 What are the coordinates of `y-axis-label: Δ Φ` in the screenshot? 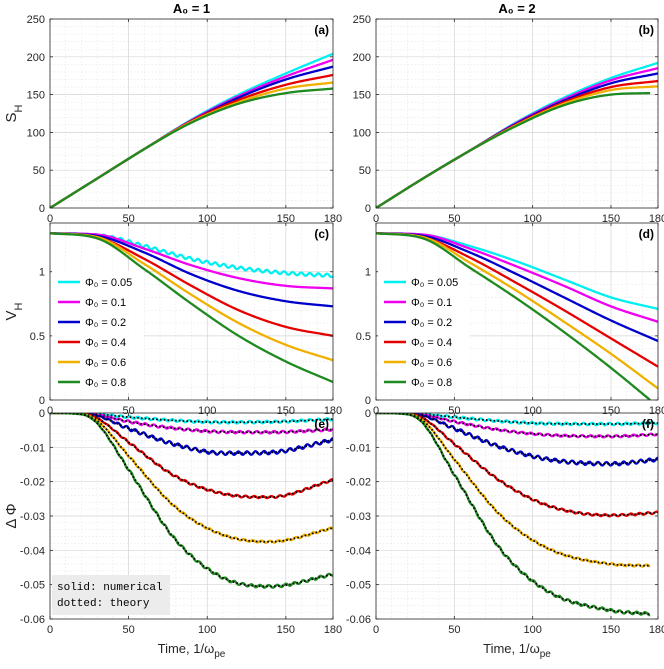 It's located at (11, 515).